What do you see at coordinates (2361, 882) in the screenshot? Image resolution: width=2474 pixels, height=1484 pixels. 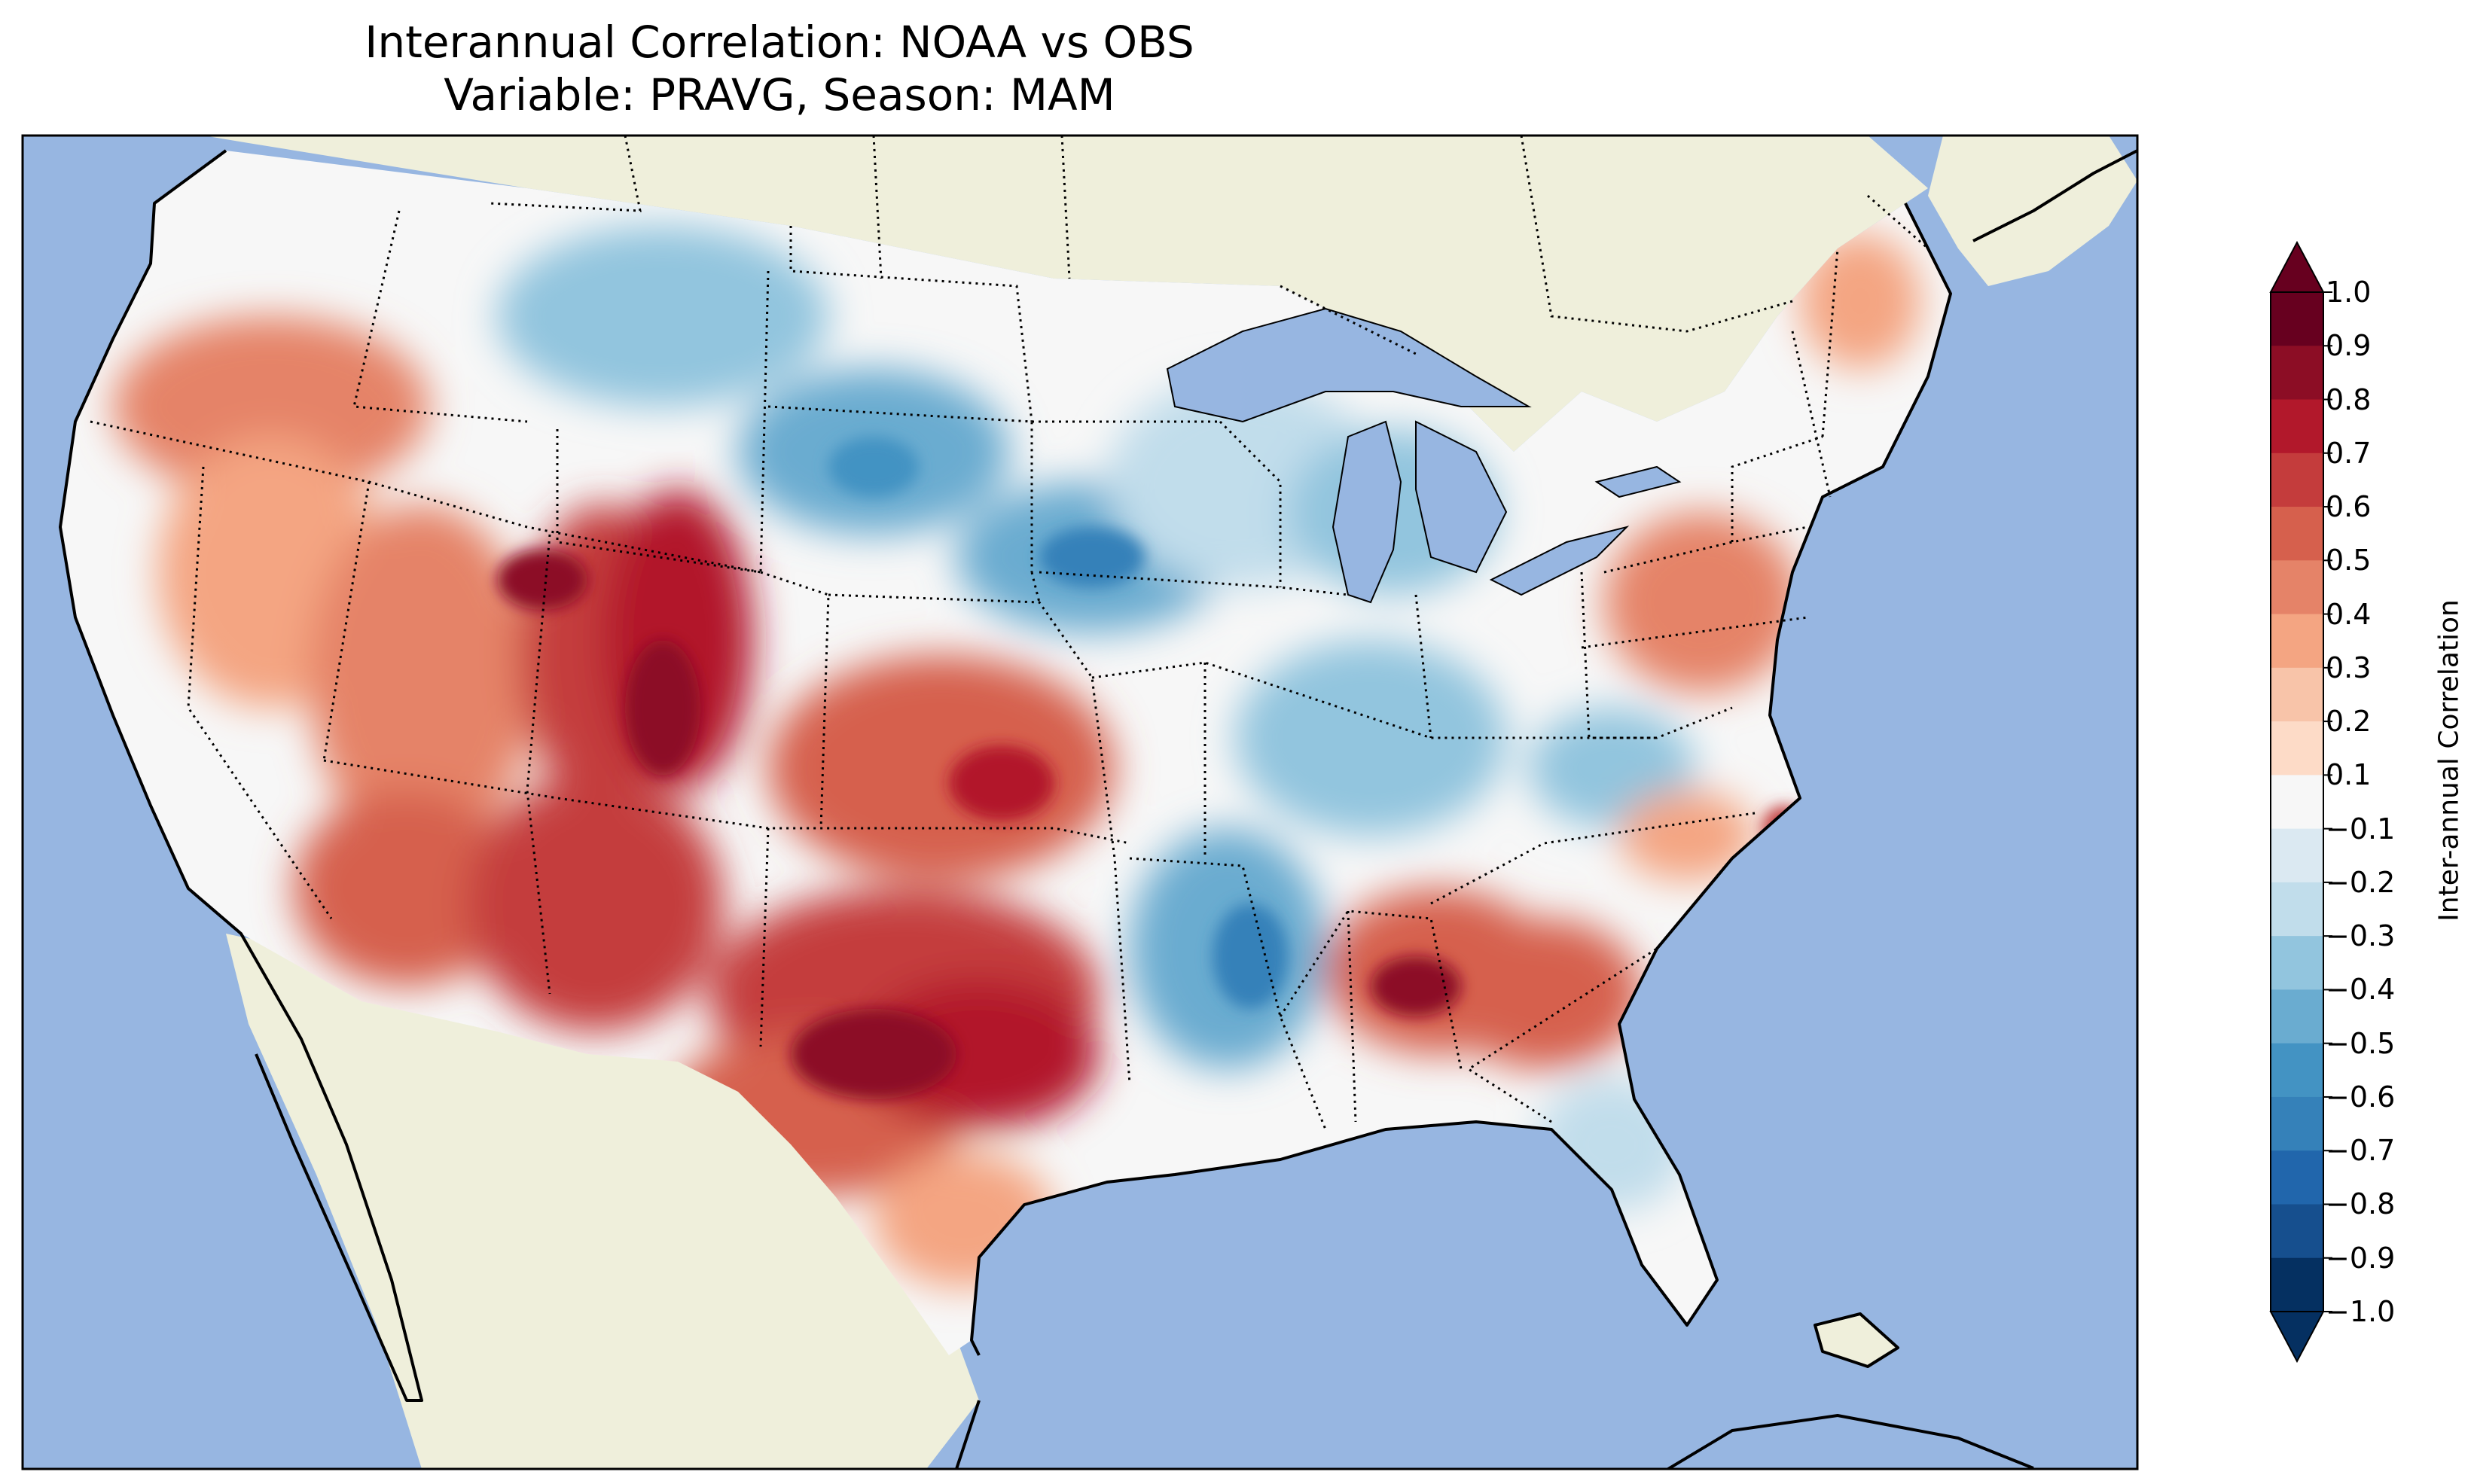 I see `colorbar-tick-label: −0.2` at bounding box center [2361, 882].